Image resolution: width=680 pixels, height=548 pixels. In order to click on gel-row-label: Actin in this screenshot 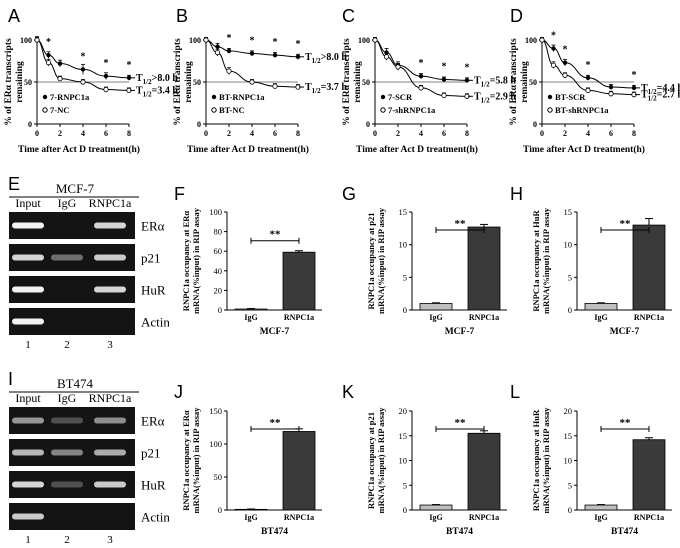, I will do `click(155, 322)`.